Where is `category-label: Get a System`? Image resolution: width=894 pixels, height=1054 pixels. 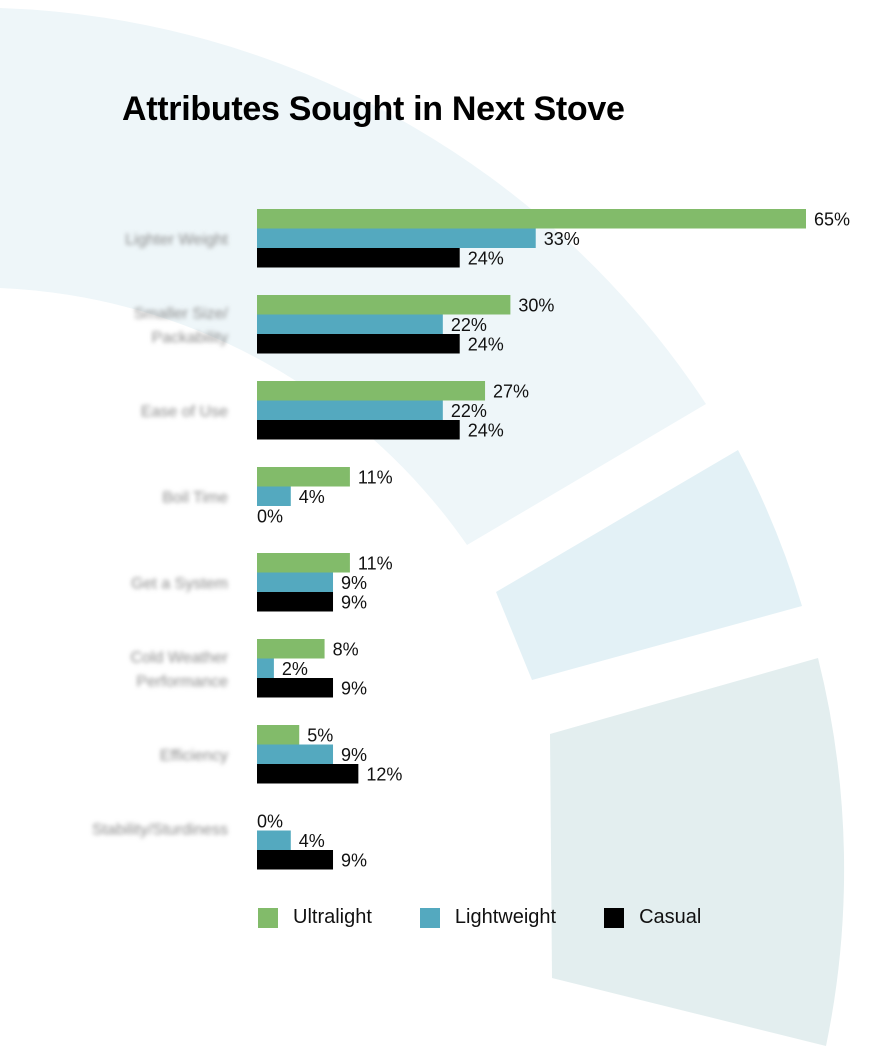
category-label: Get a System is located at coordinates (179, 583).